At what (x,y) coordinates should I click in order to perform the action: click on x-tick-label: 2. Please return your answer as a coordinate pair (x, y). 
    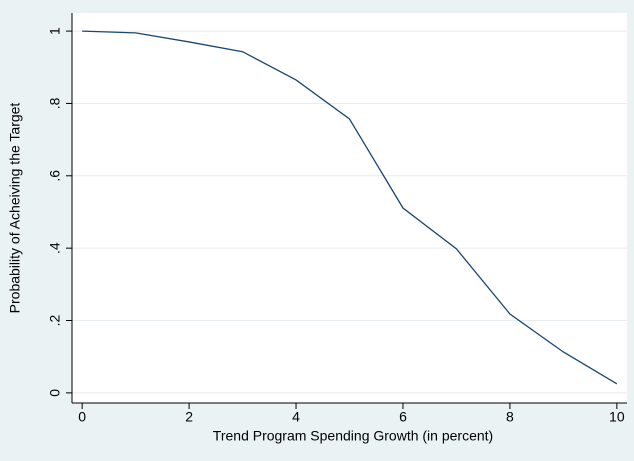
    Looking at the image, I should click on (189, 417).